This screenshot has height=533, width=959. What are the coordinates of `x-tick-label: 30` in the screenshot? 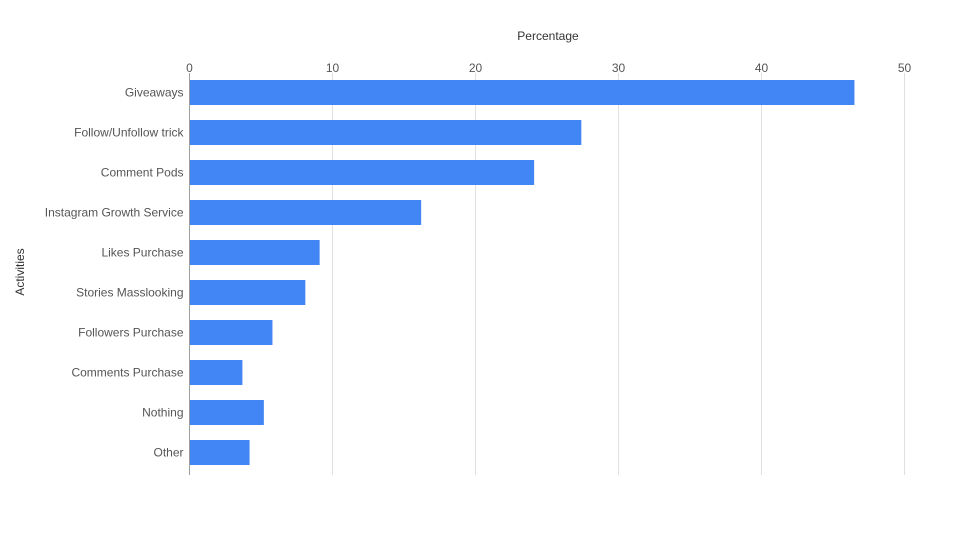 It's located at (619, 68).